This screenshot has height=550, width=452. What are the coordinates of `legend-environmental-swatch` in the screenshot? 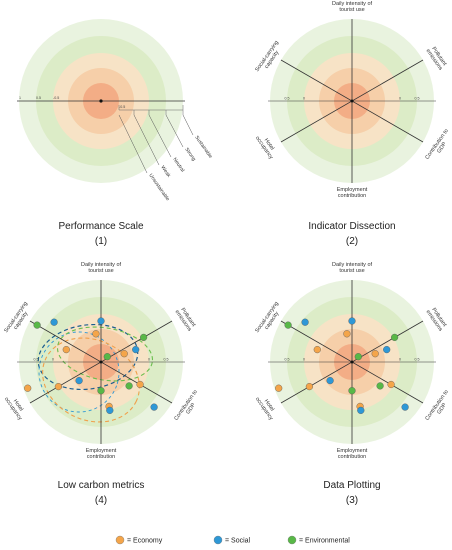 It's located at (292, 540).